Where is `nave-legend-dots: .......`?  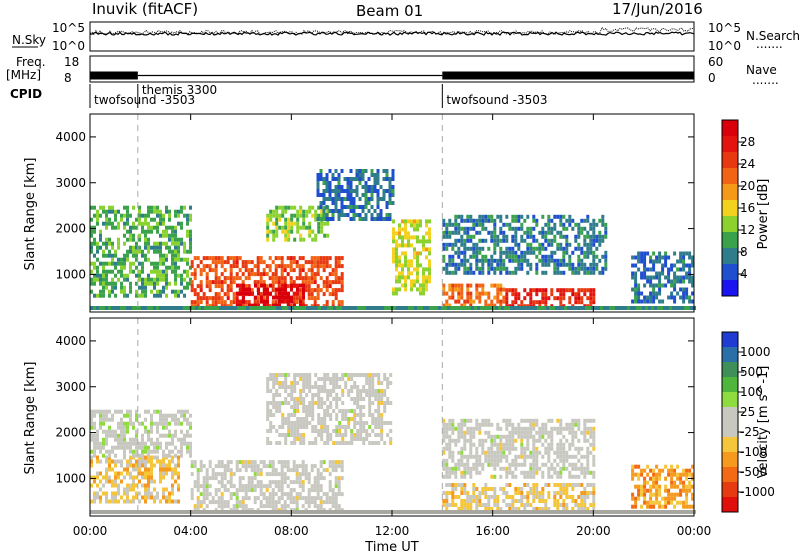 nave-legend-dots: ....... is located at coordinates (765, 80).